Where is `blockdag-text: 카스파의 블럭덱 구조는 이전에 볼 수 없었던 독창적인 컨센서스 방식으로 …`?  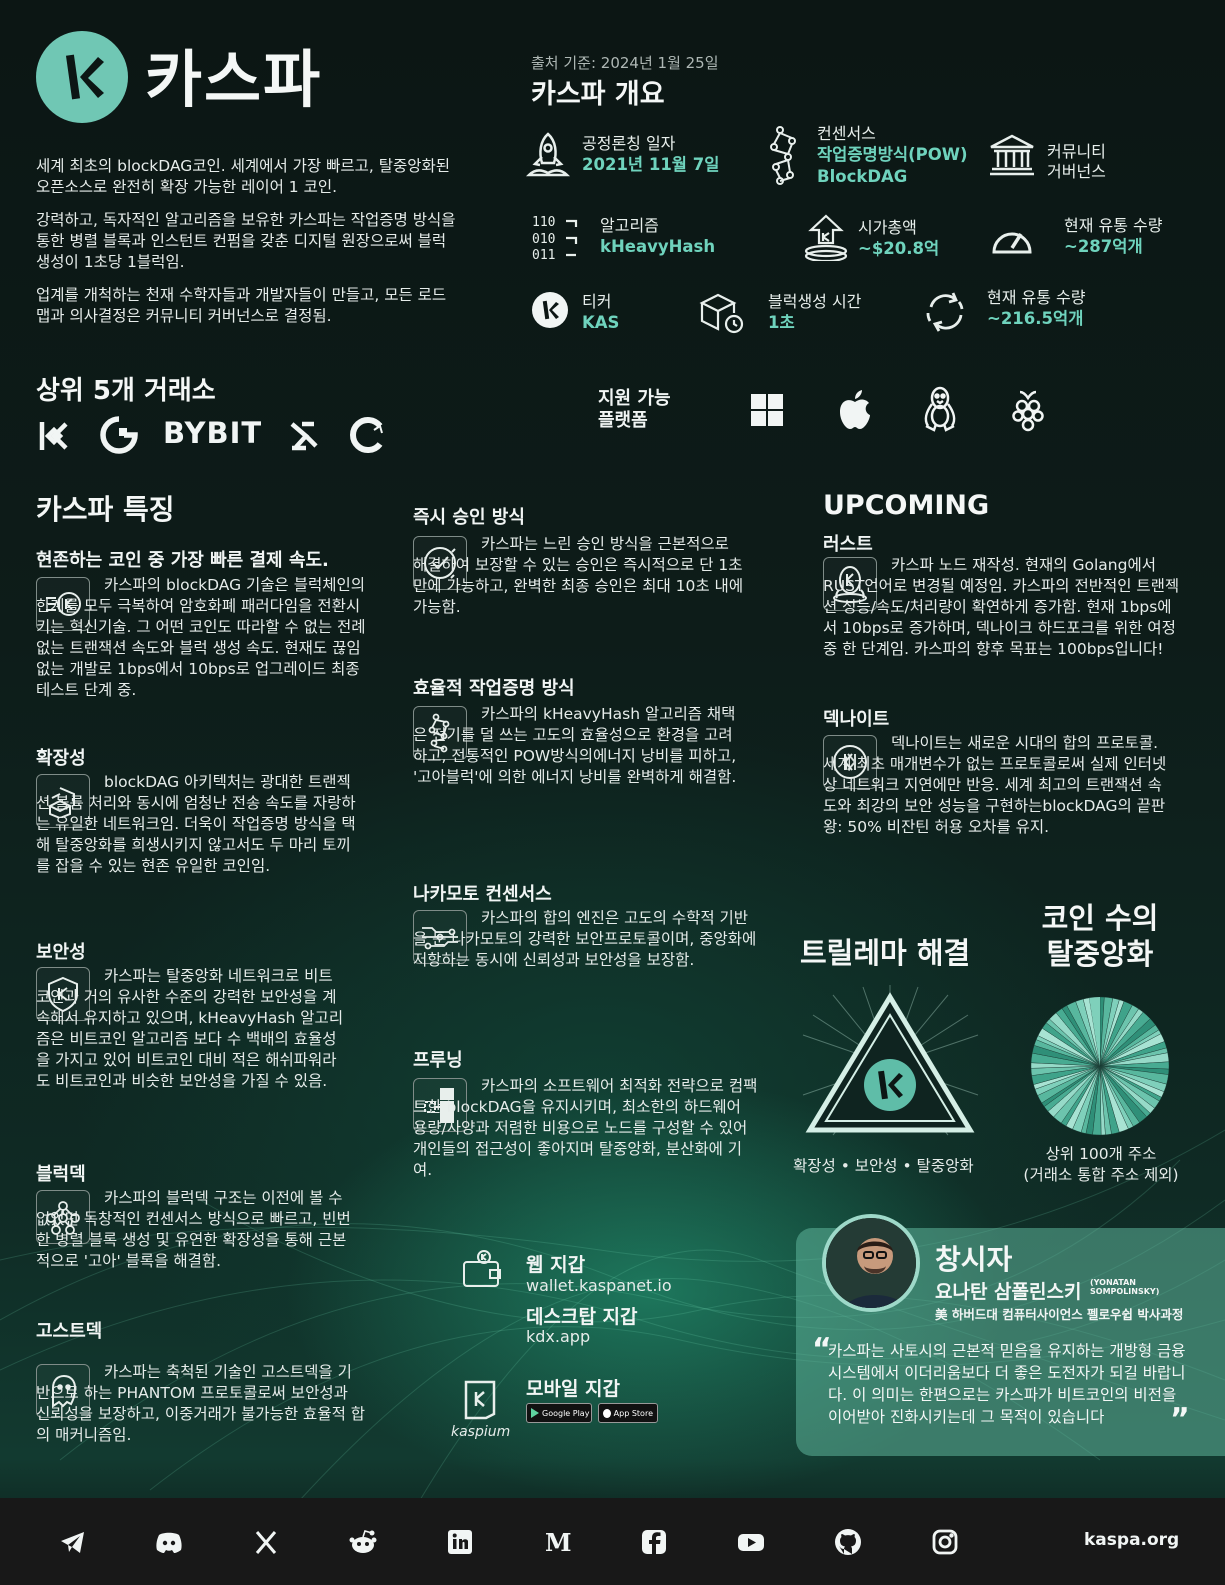 blockdag-text: 카스파의 블럭덱 구조는 이전에 볼 수 없었던 독창적인 컨센서스 방식으로 … is located at coordinates (193, 1230).